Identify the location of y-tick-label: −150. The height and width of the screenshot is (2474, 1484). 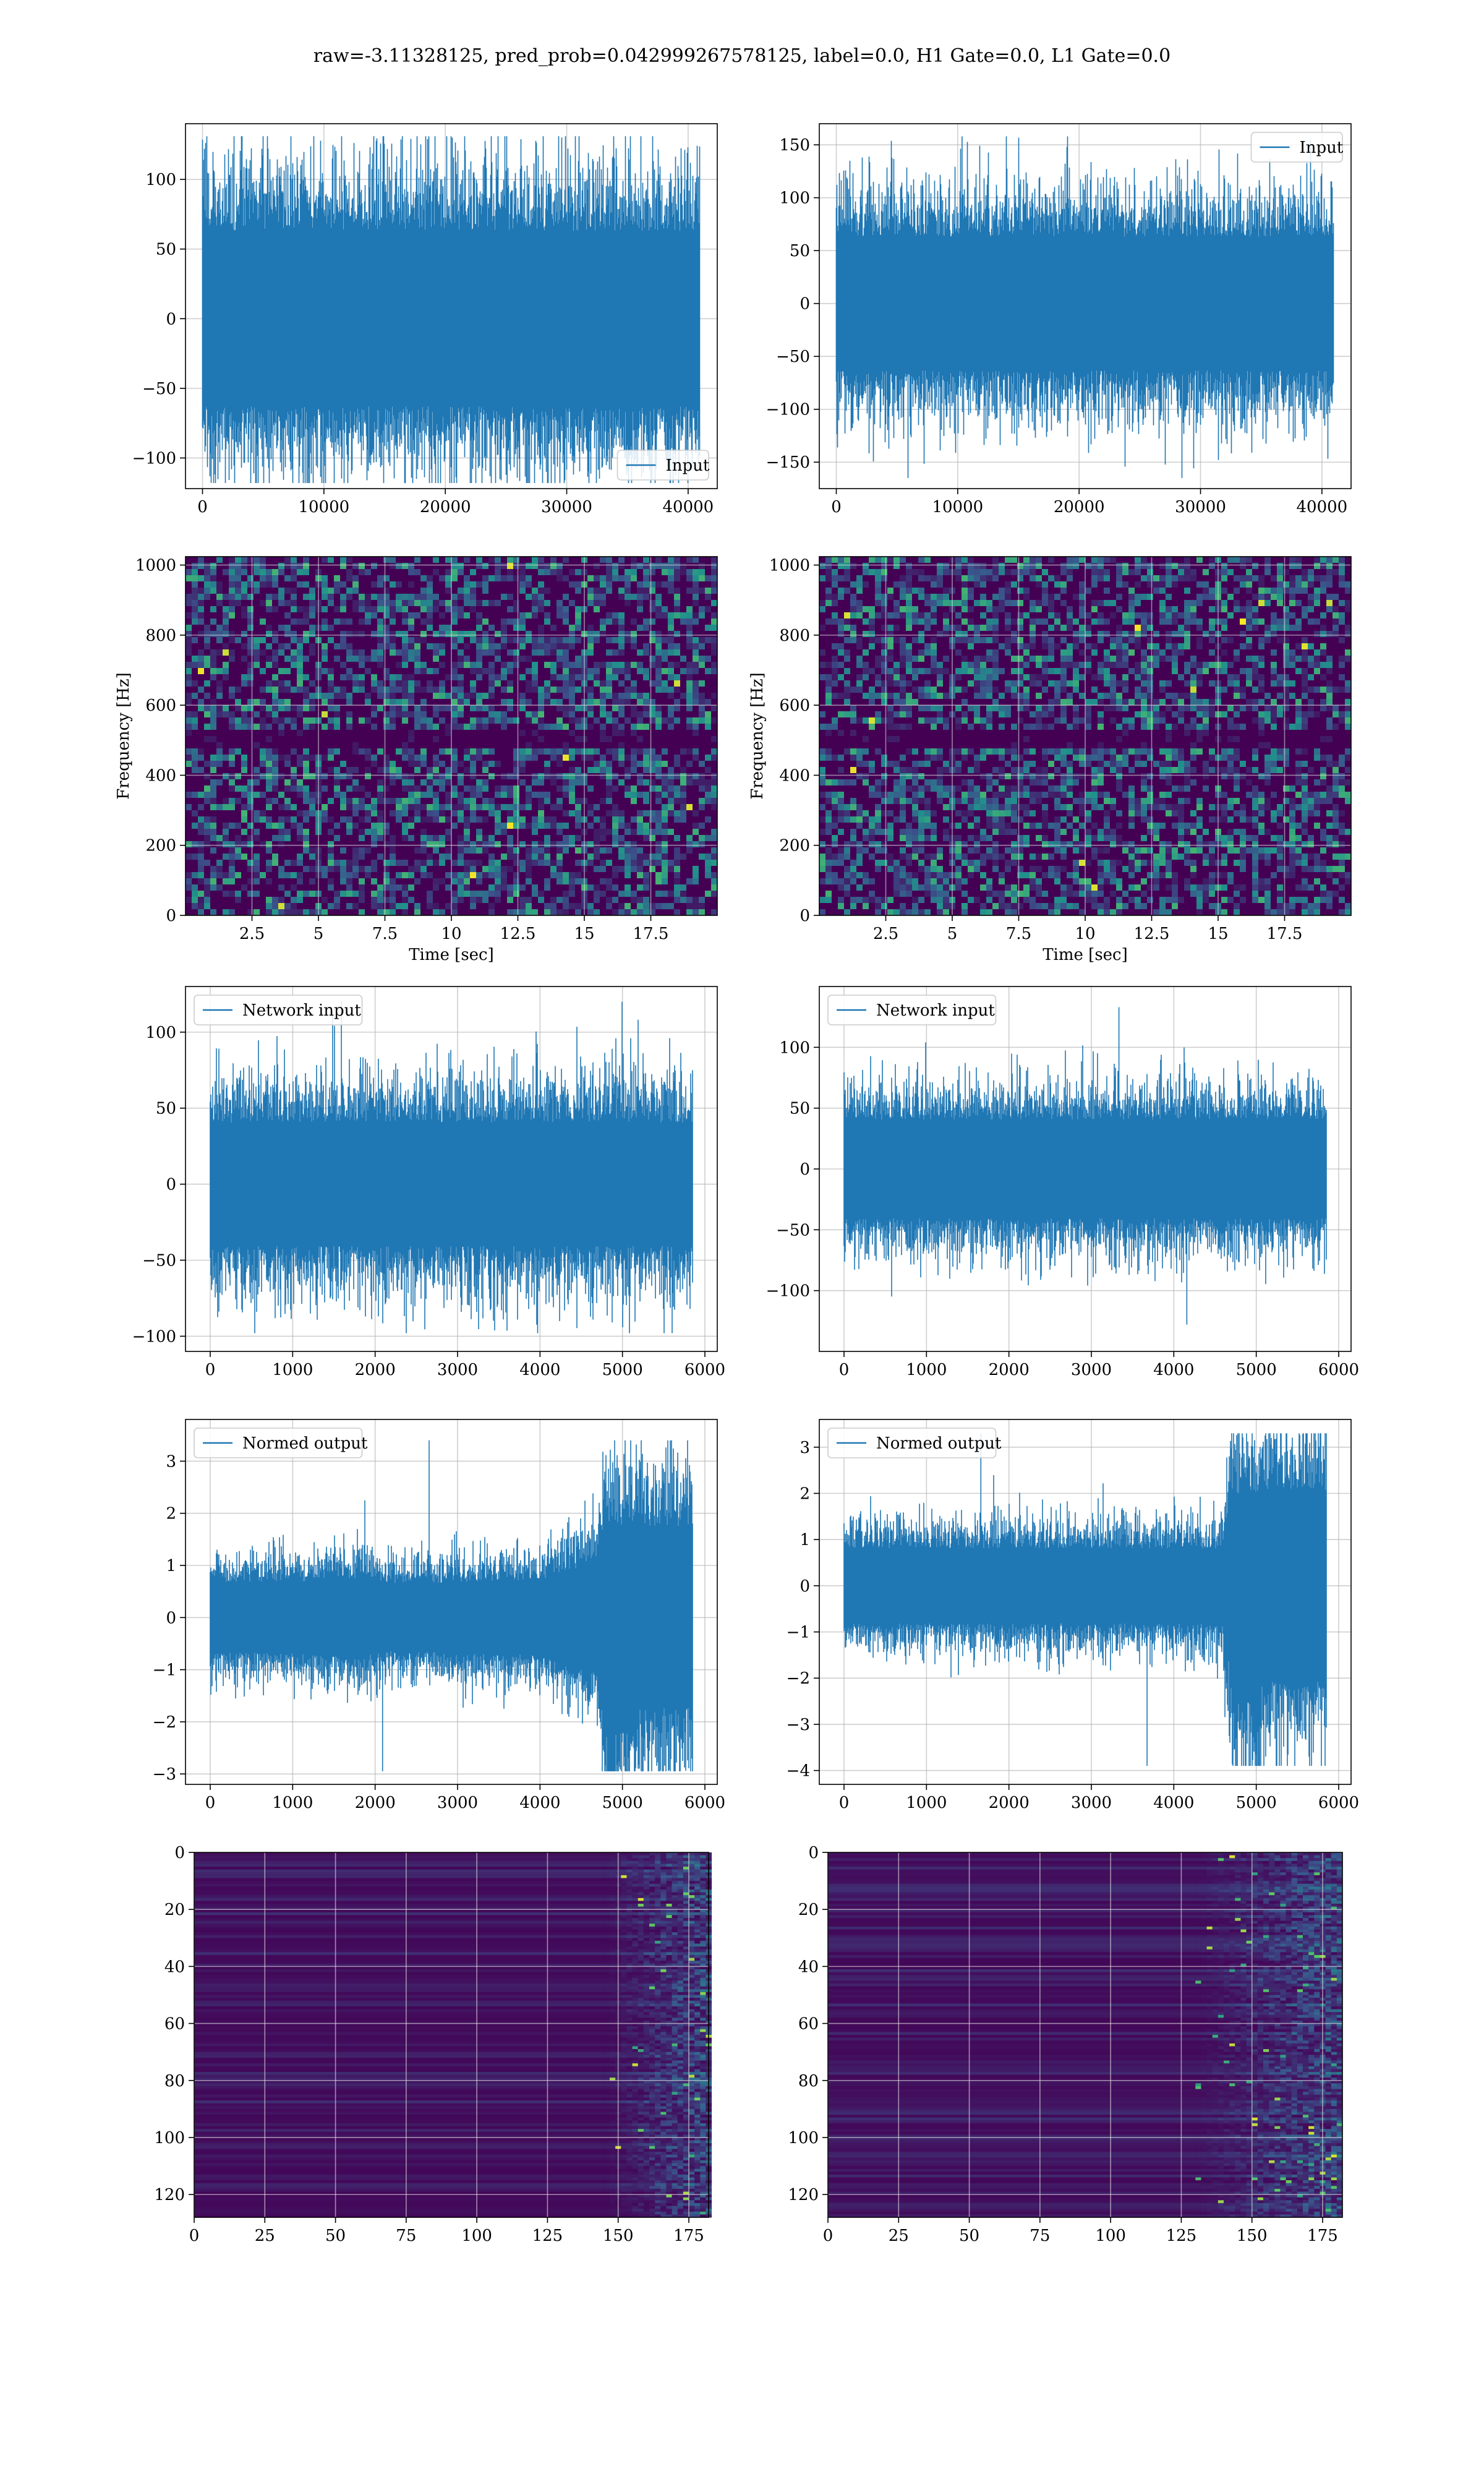
(788, 463).